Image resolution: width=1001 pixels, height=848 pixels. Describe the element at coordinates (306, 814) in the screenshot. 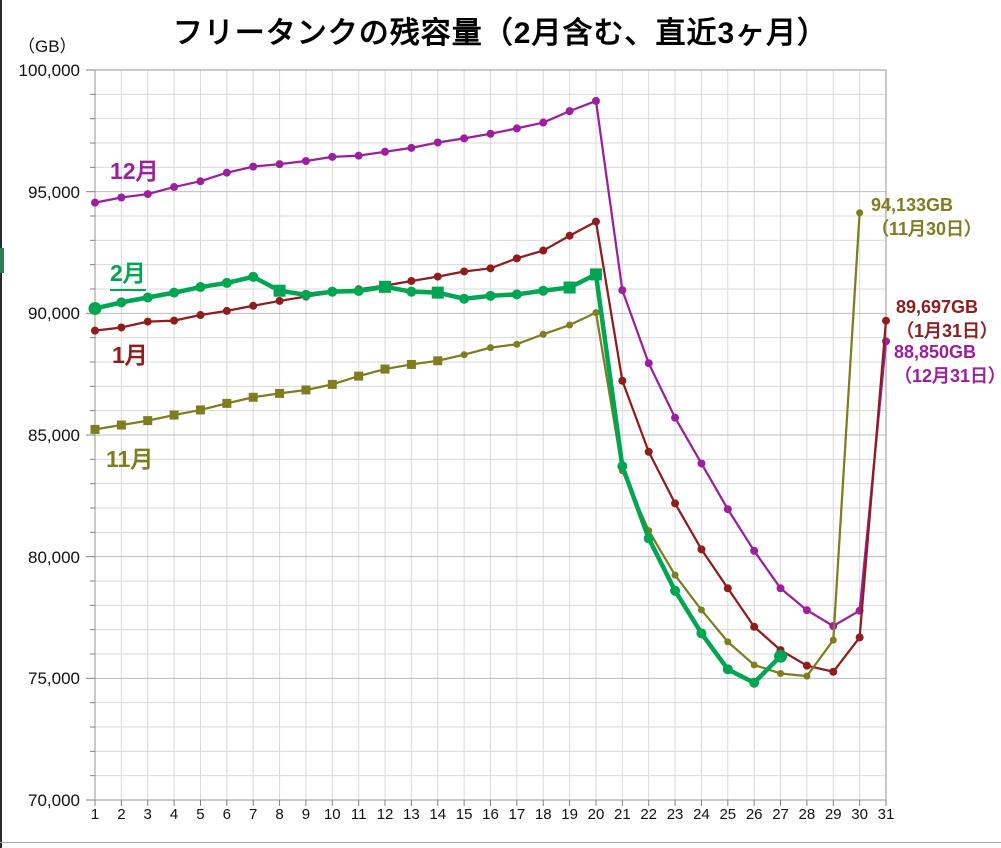

I see `x-axis-tick-label: 9` at that location.